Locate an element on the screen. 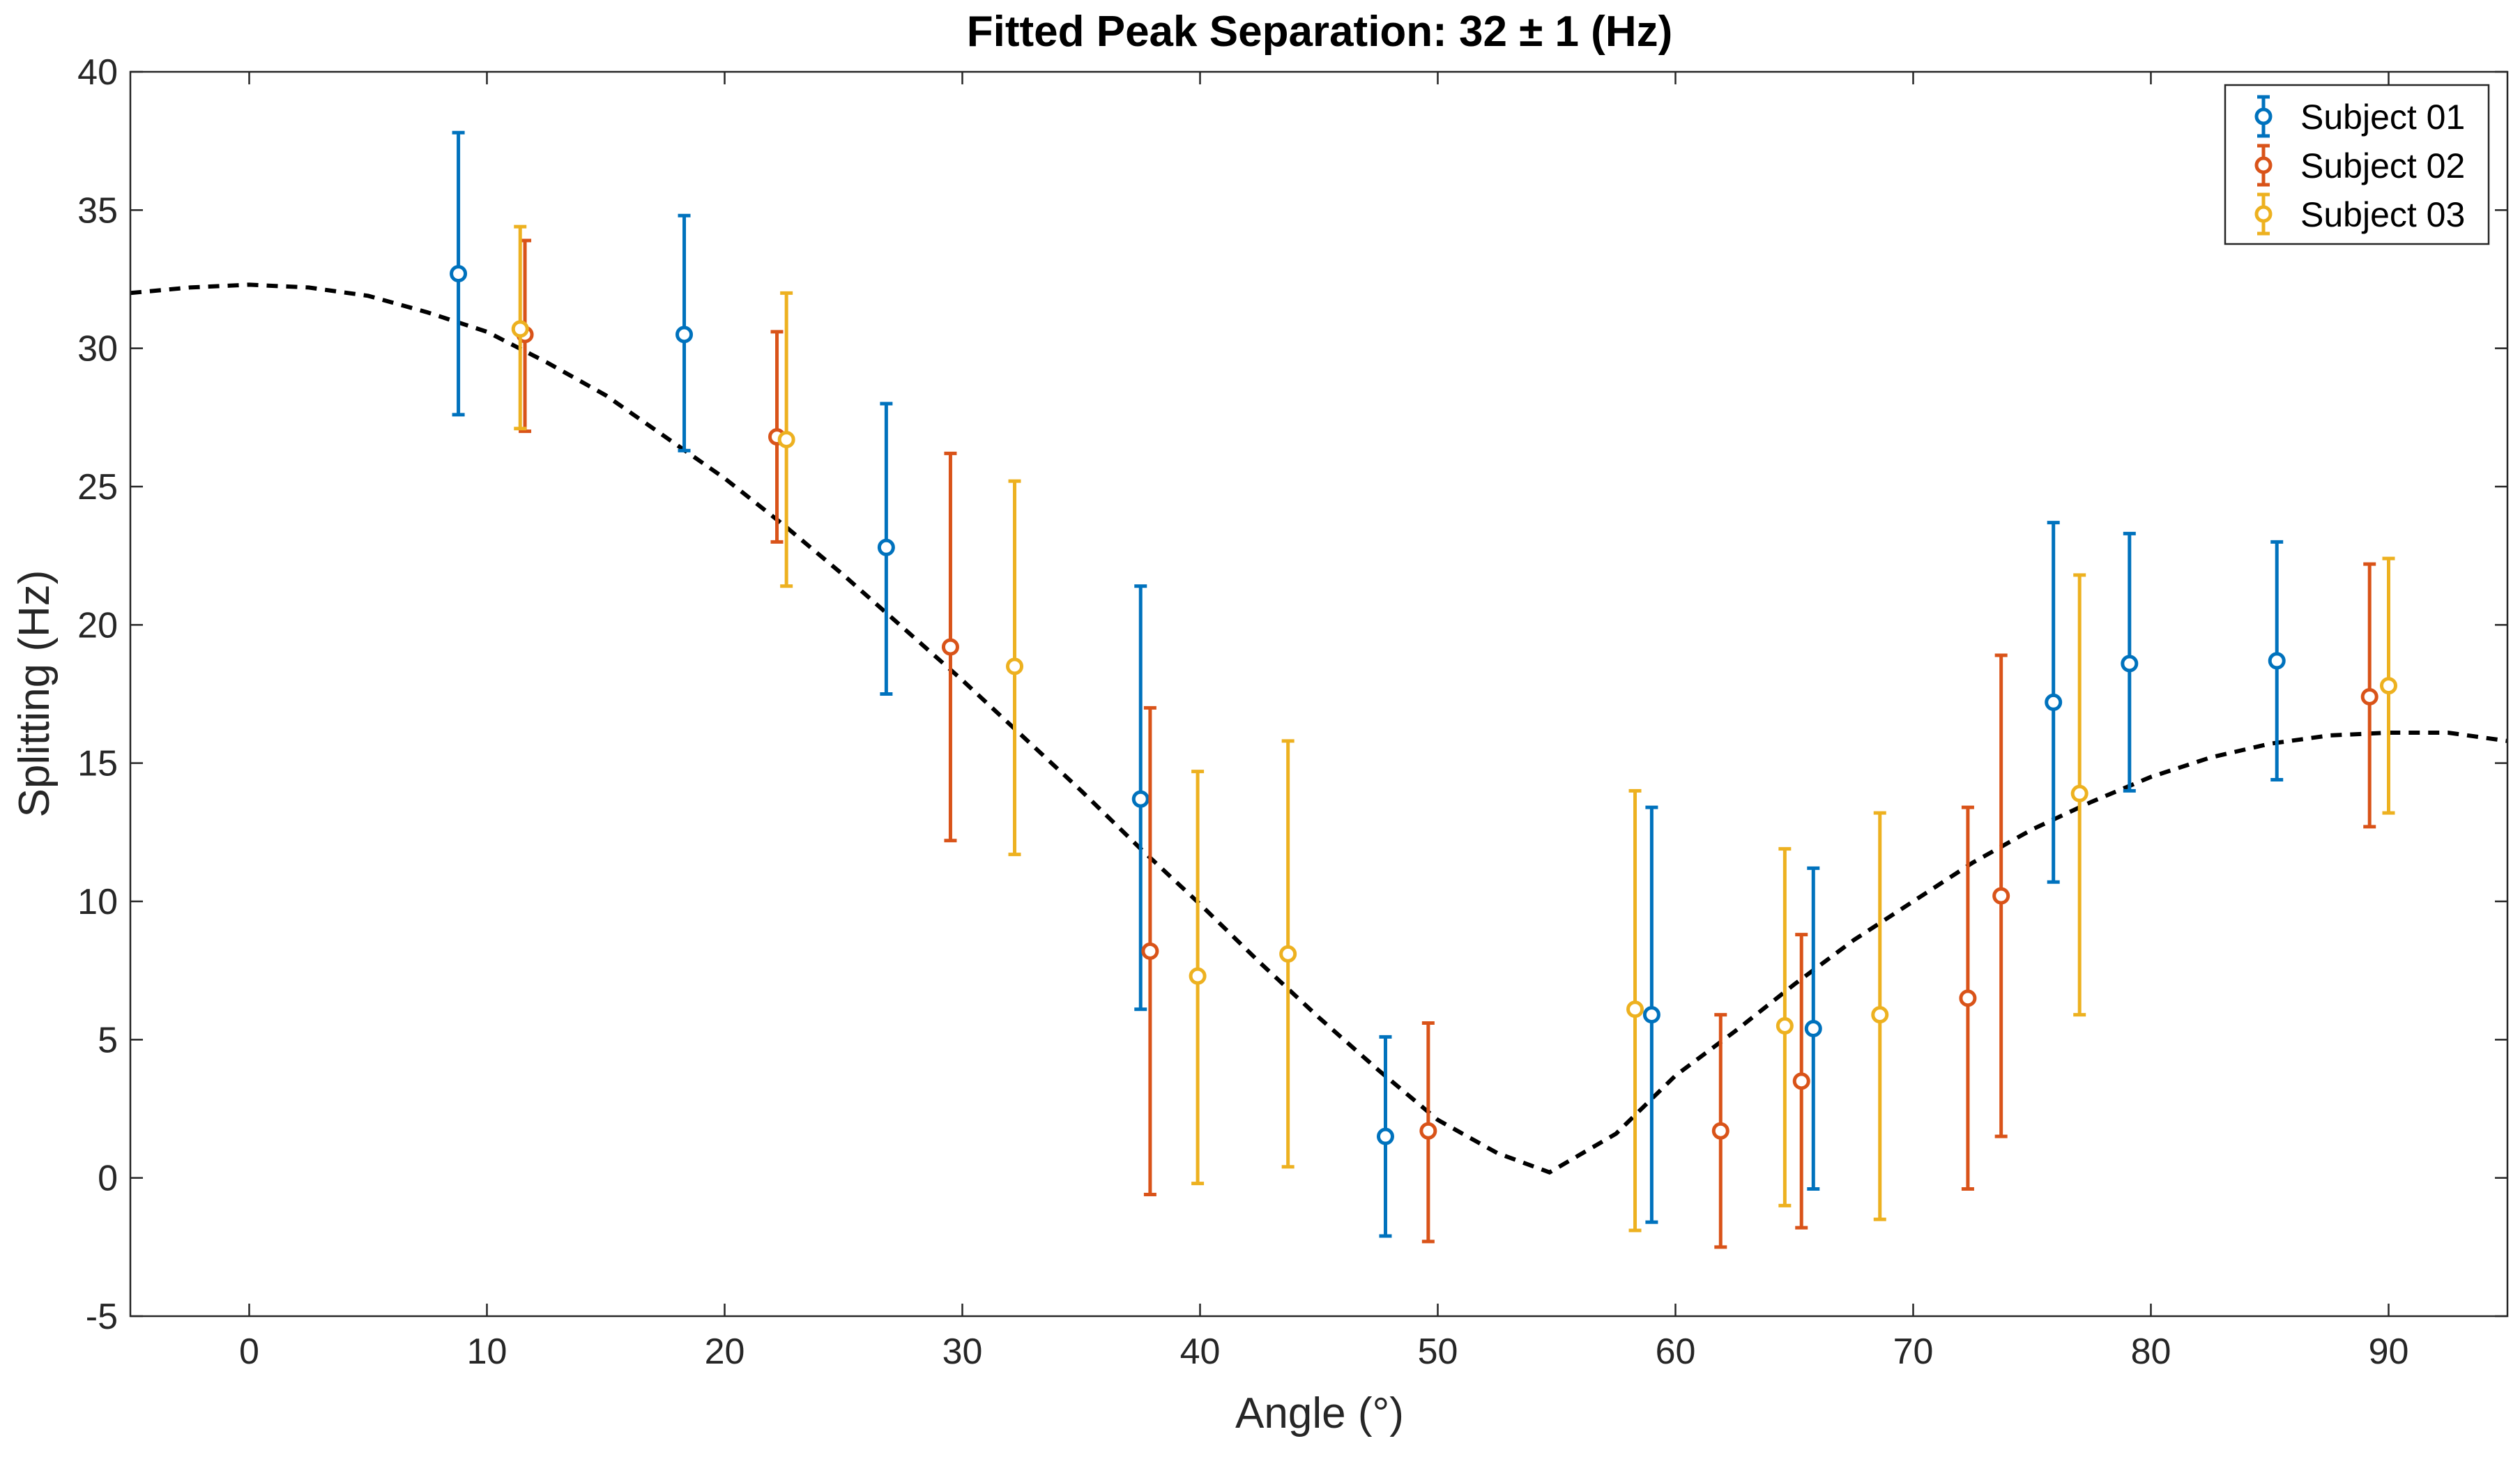 The width and height of the screenshot is (2520, 1480). x-tick-label: 10 is located at coordinates (487, 1352).